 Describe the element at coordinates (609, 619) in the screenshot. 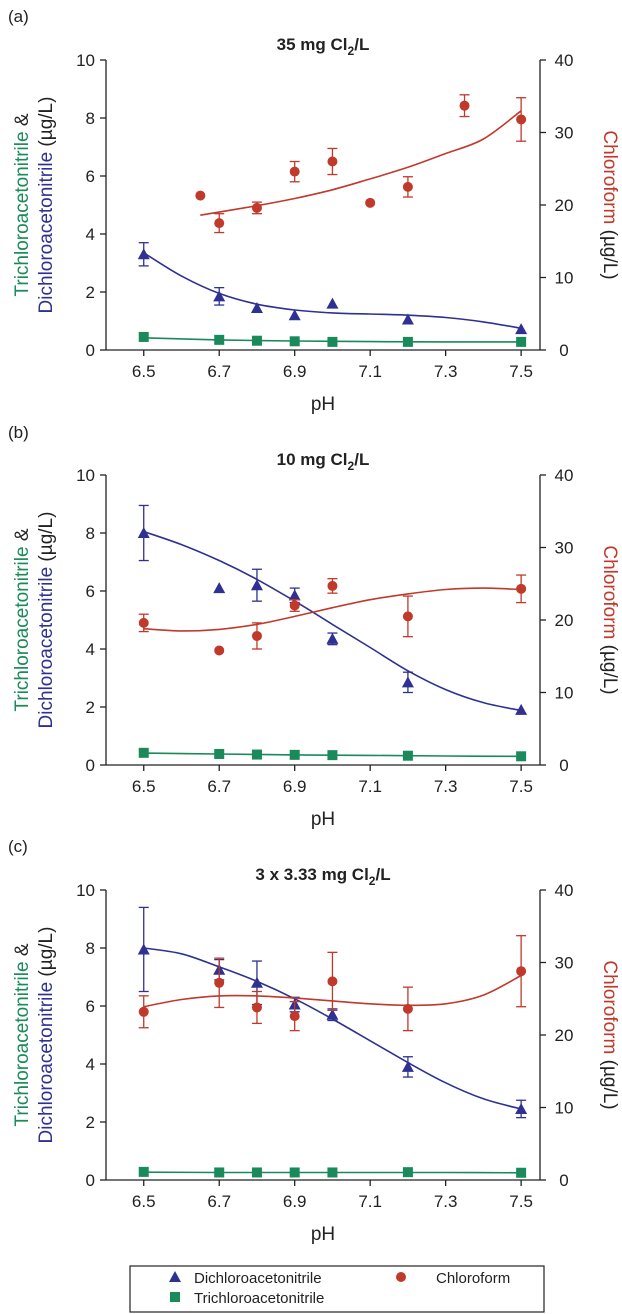

I see `y-axis-label-right: Chloroform (µg/L)` at that location.